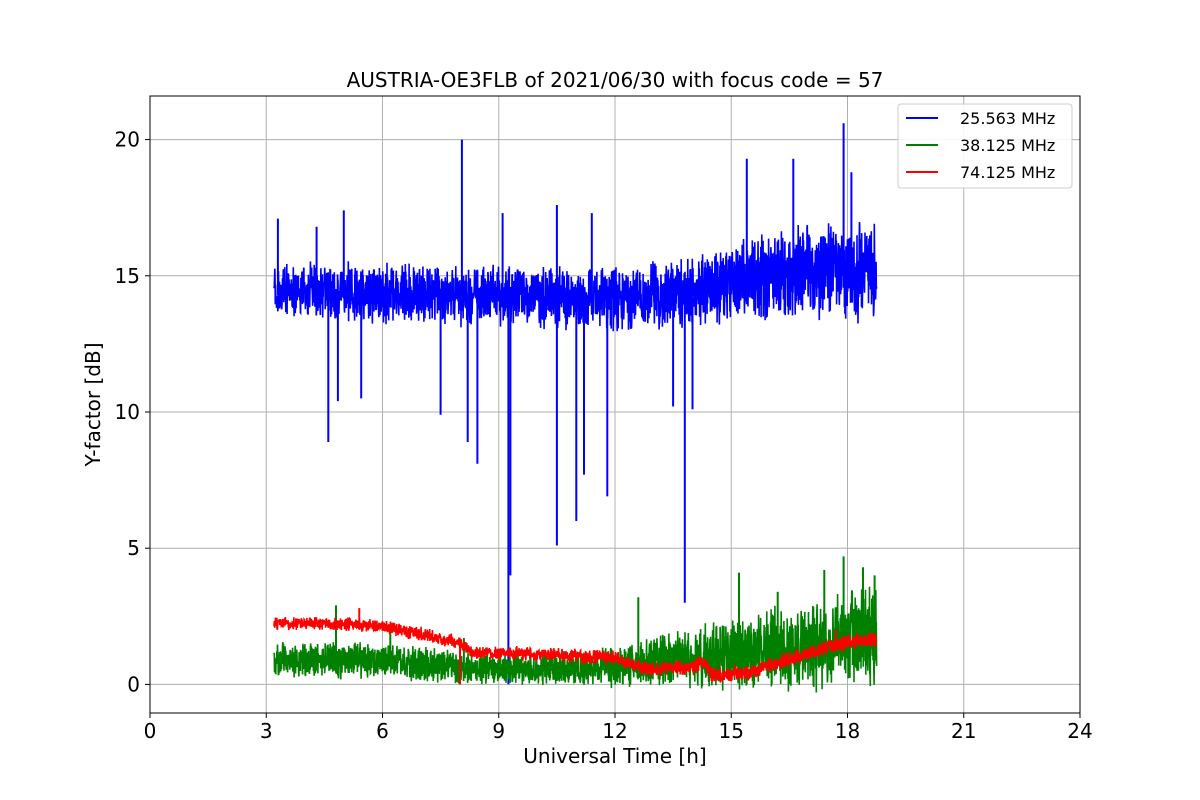 This screenshot has width=1200, height=800. What do you see at coordinates (150, 731) in the screenshot?
I see `x-tick-label: 0` at bounding box center [150, 731].